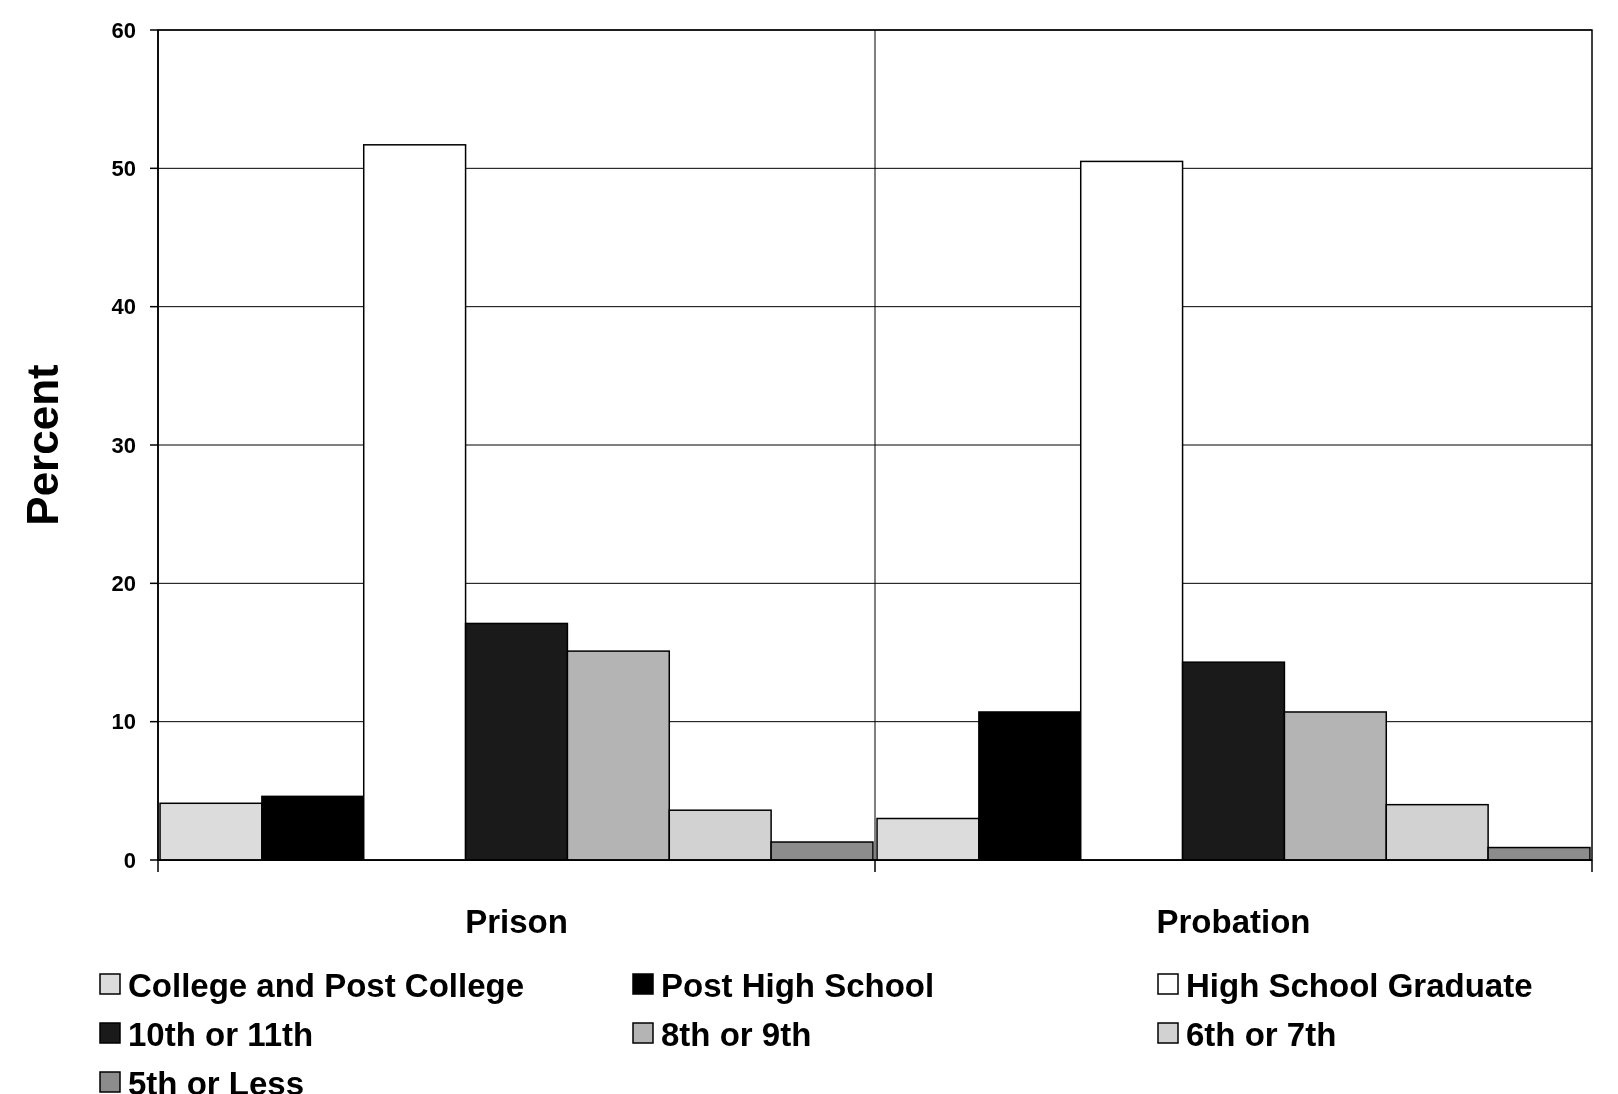 This screenshot has width=1618, height=1094. What do you see at coordinates (123, 445) in the screenshot?
I see `y-tick-label: 30` at bounding box center [123, 445].